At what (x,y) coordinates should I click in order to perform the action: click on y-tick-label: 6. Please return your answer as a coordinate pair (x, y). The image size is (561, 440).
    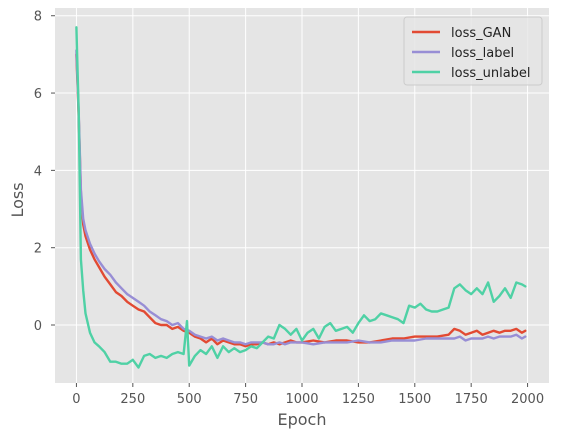
    Looking at the image, I should click on (38, 94).